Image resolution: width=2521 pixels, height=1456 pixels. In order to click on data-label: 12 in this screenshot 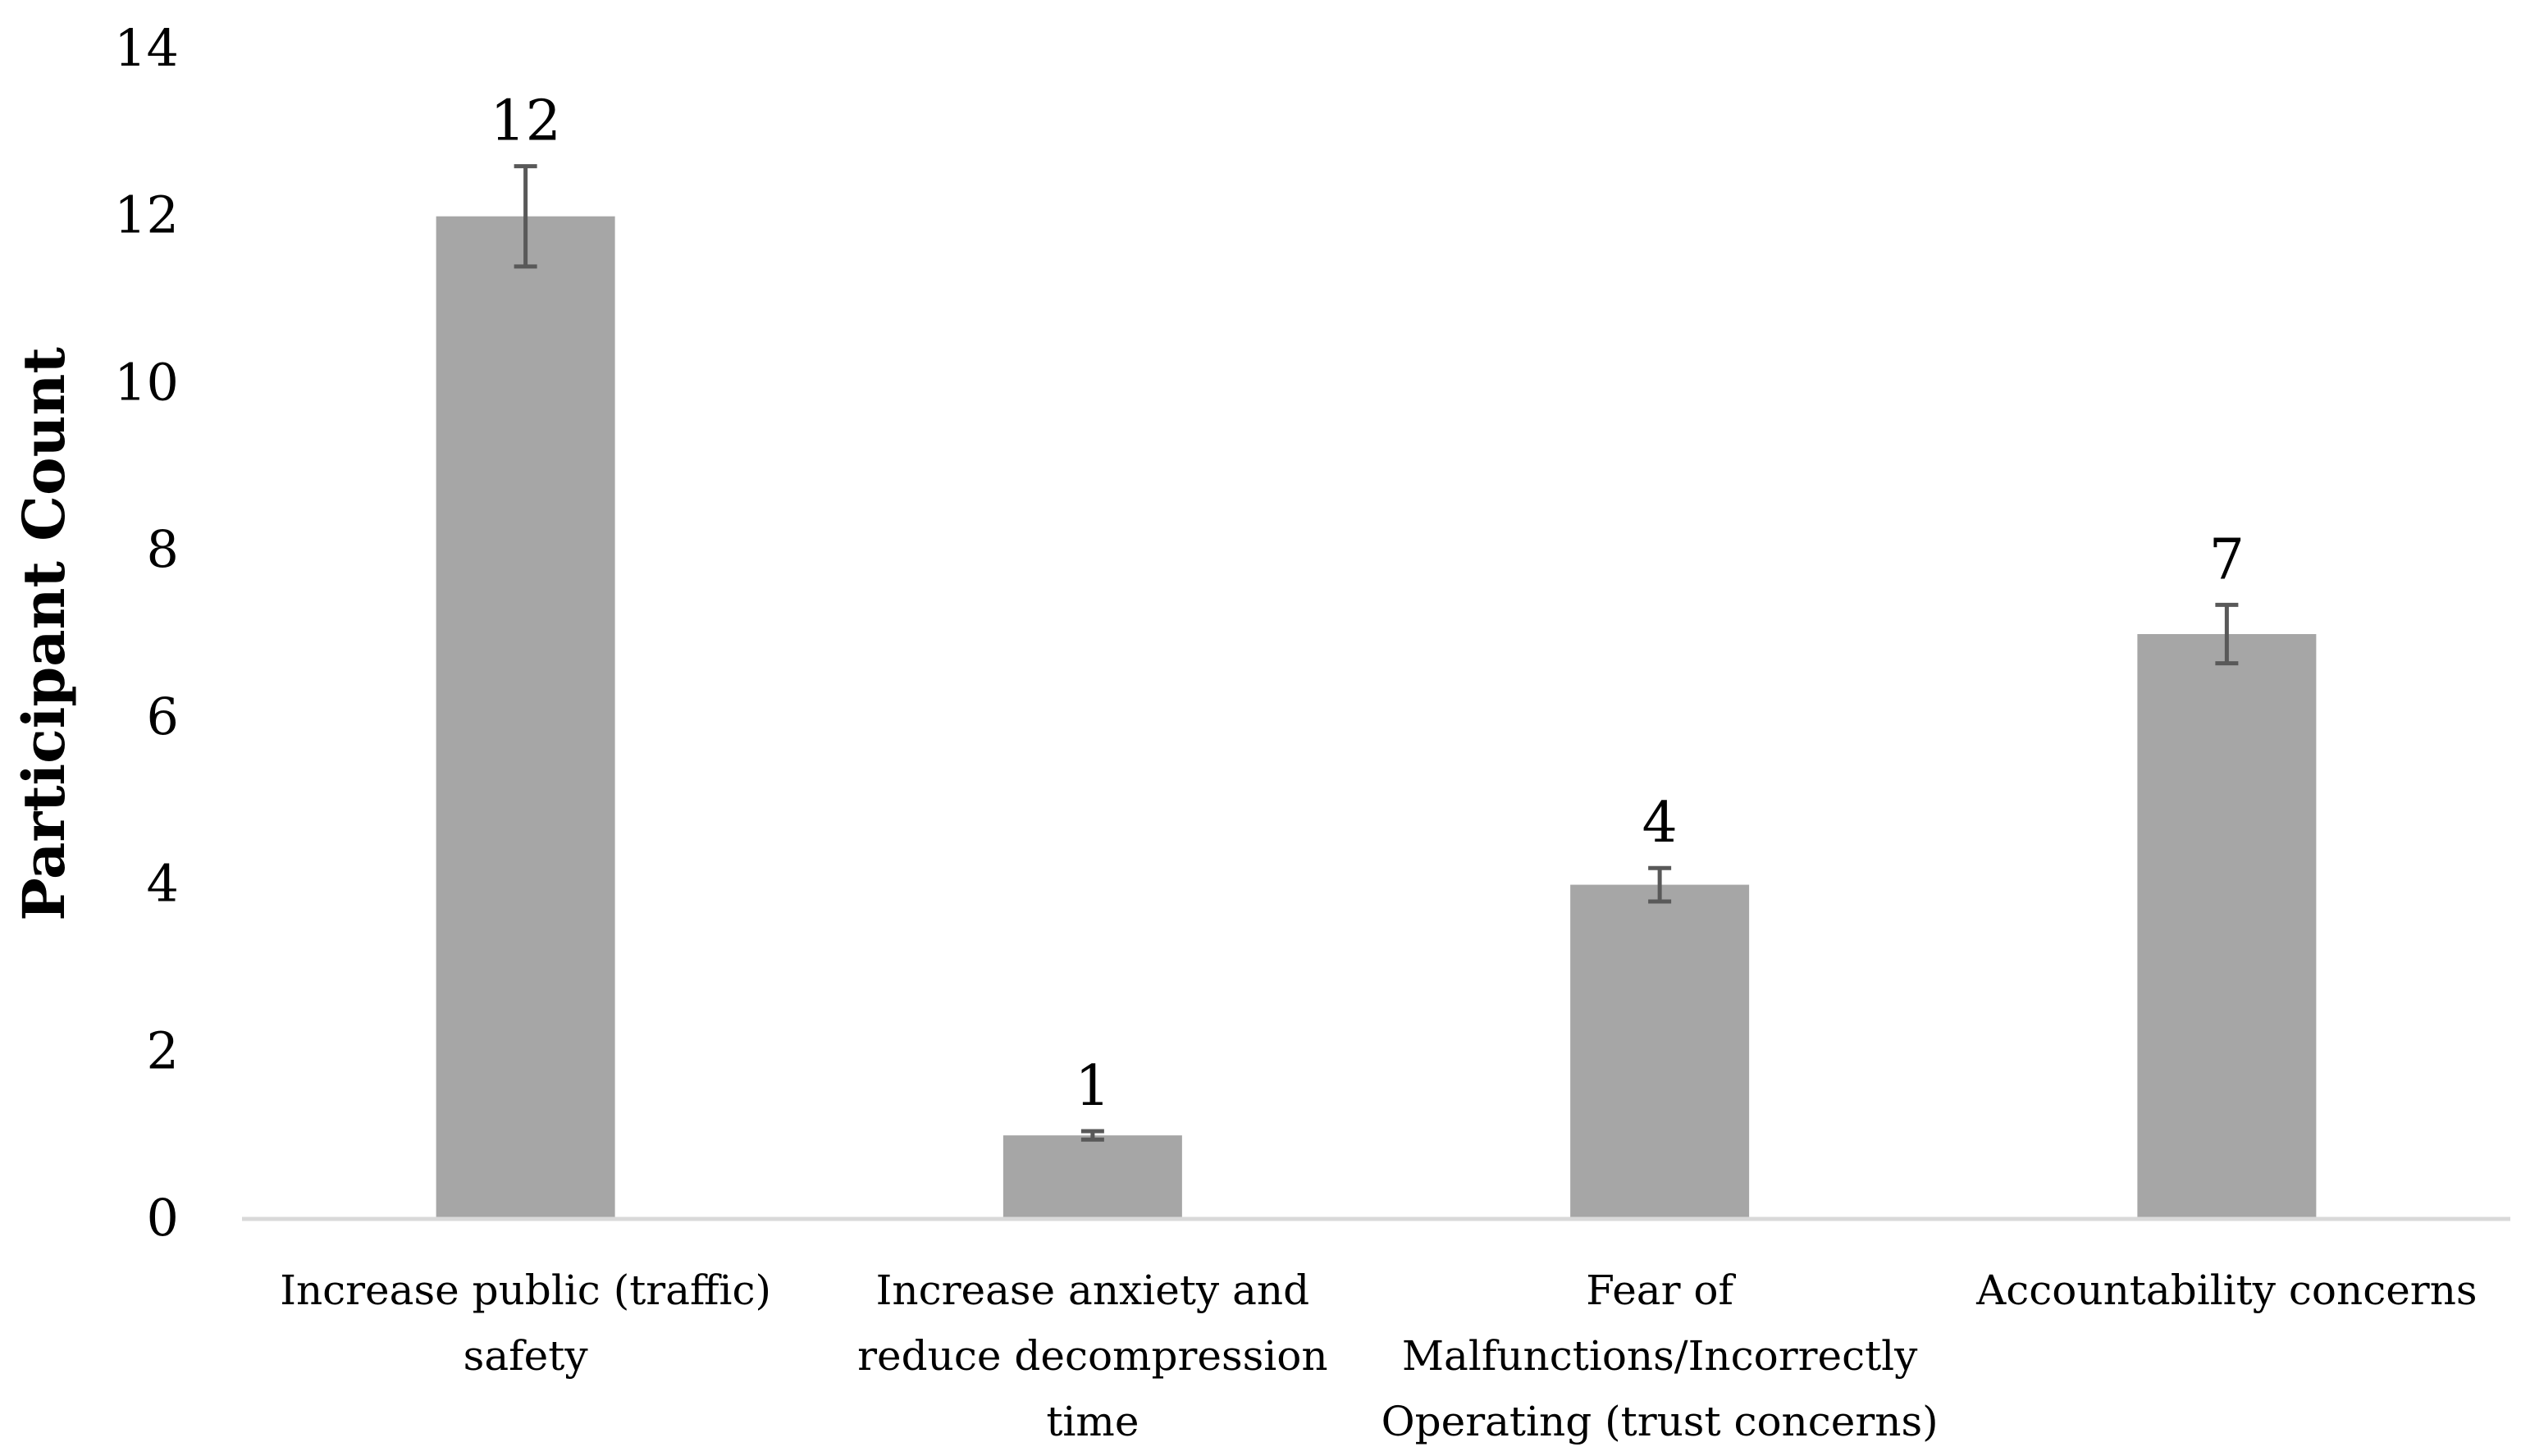, I will do `click(525, 122)`.